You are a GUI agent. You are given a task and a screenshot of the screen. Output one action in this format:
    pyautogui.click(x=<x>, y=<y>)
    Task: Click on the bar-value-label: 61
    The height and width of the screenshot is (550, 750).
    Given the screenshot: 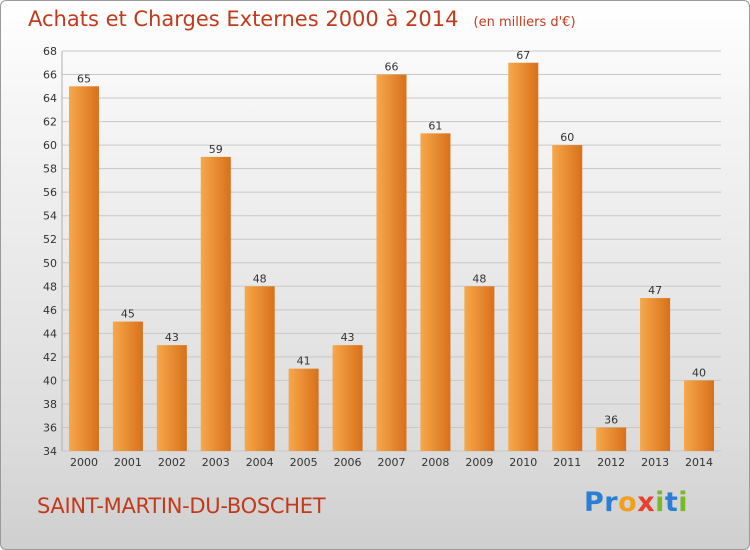 What is the action you would take?
    pyautogui.click(x=435, y=125)
    